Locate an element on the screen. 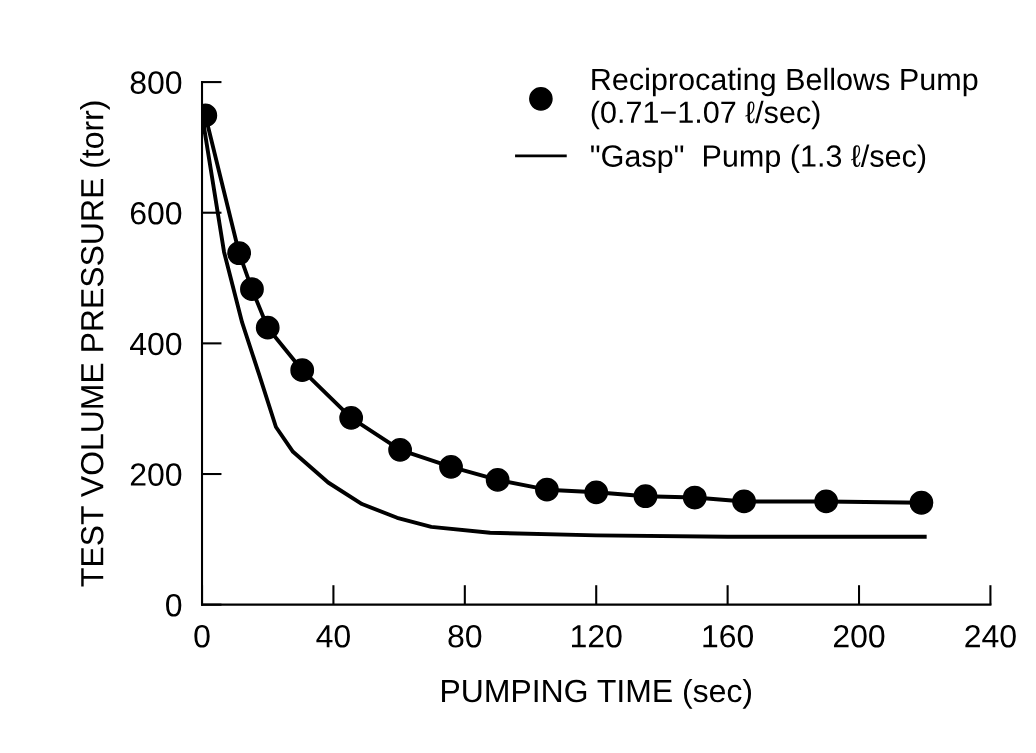 Image resolution: width=1036 pixels, height=753 pixels. legend-label: "Gasp" Pump (1.3 ℓ/sec) is located at coordinates (758, 158).